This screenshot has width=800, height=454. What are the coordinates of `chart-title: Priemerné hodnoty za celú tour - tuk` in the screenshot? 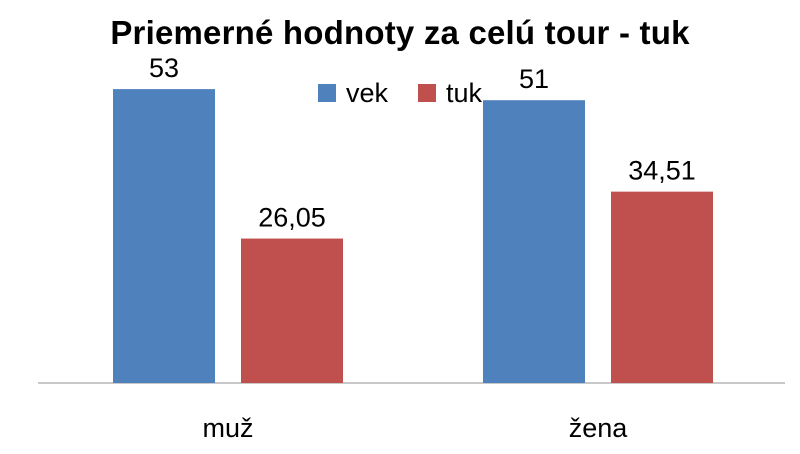 It's located at (400, 32).